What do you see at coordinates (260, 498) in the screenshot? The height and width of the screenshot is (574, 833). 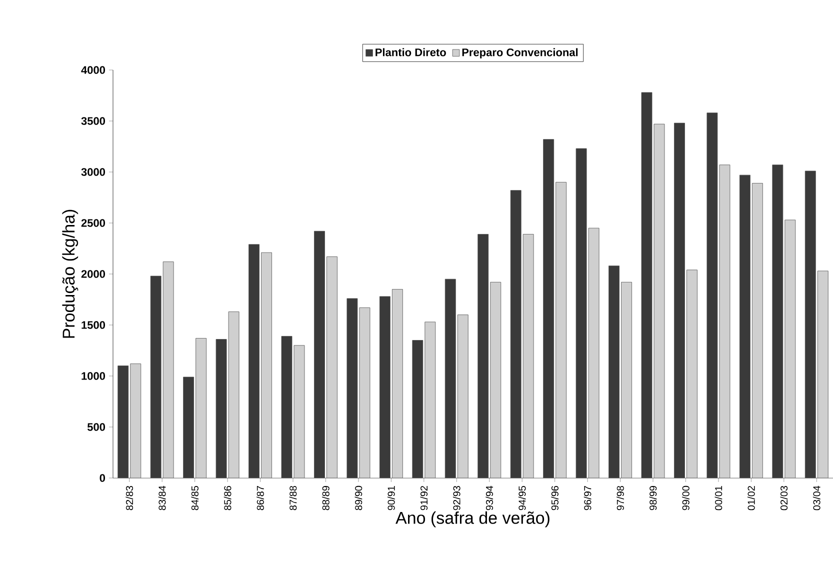 I see `x-tick-label: 86/87` at bounding box center [260, 498].